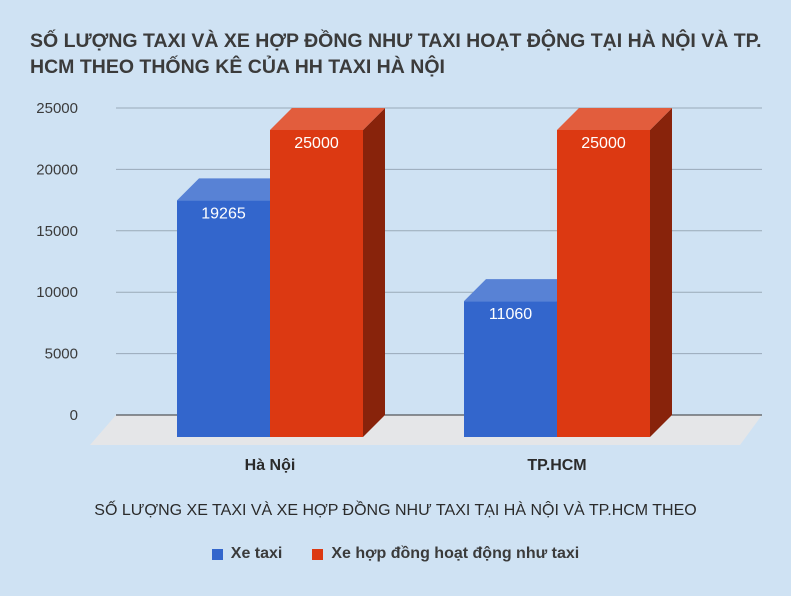 This screenshot has height=596, width=791. I want to click on legend-item: Xe taxi, so click(247, 554).